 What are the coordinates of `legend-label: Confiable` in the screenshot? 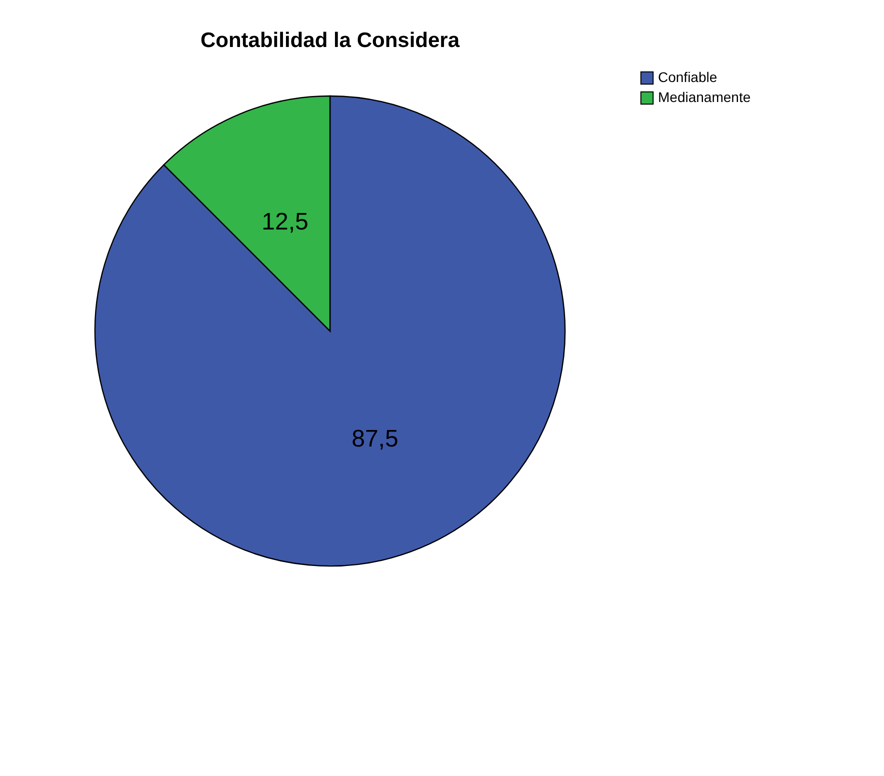 It's located at (688, 77).